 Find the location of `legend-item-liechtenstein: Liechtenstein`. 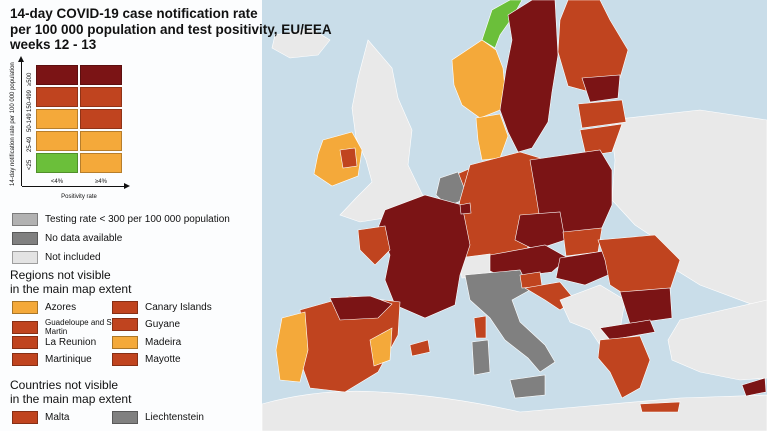

legend-item-liechtenstein: Liechtenstein is located at coordinates (158, 417).